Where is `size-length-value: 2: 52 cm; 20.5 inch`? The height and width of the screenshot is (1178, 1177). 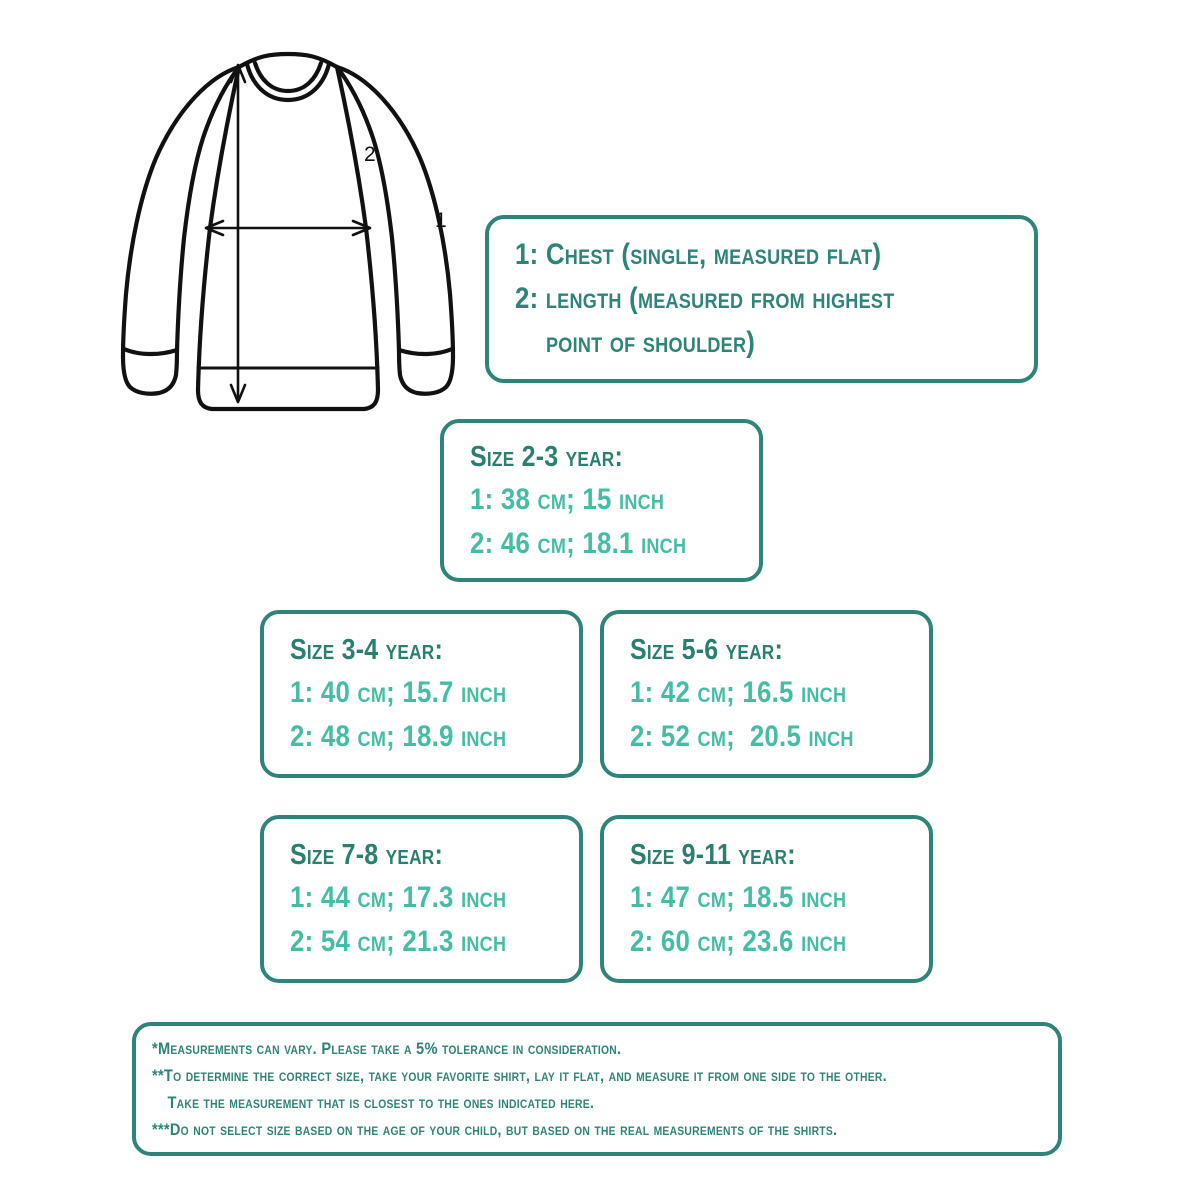
size-length-value: 2: 52 cm; 20.5 inch is located at coordinates (742, 736).